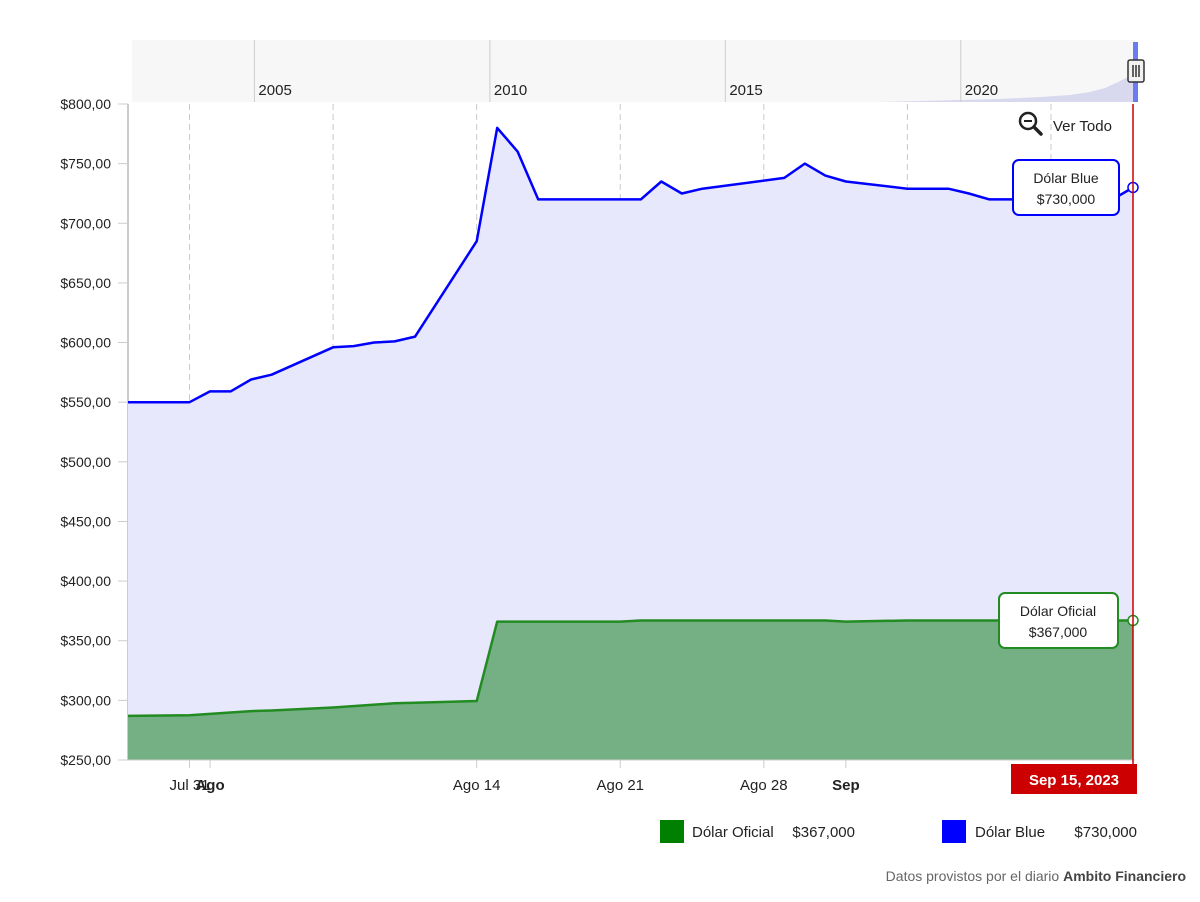 The image size is (1200, 902). I want to click on x-tick-label: Ago 14, so click(477, 785).